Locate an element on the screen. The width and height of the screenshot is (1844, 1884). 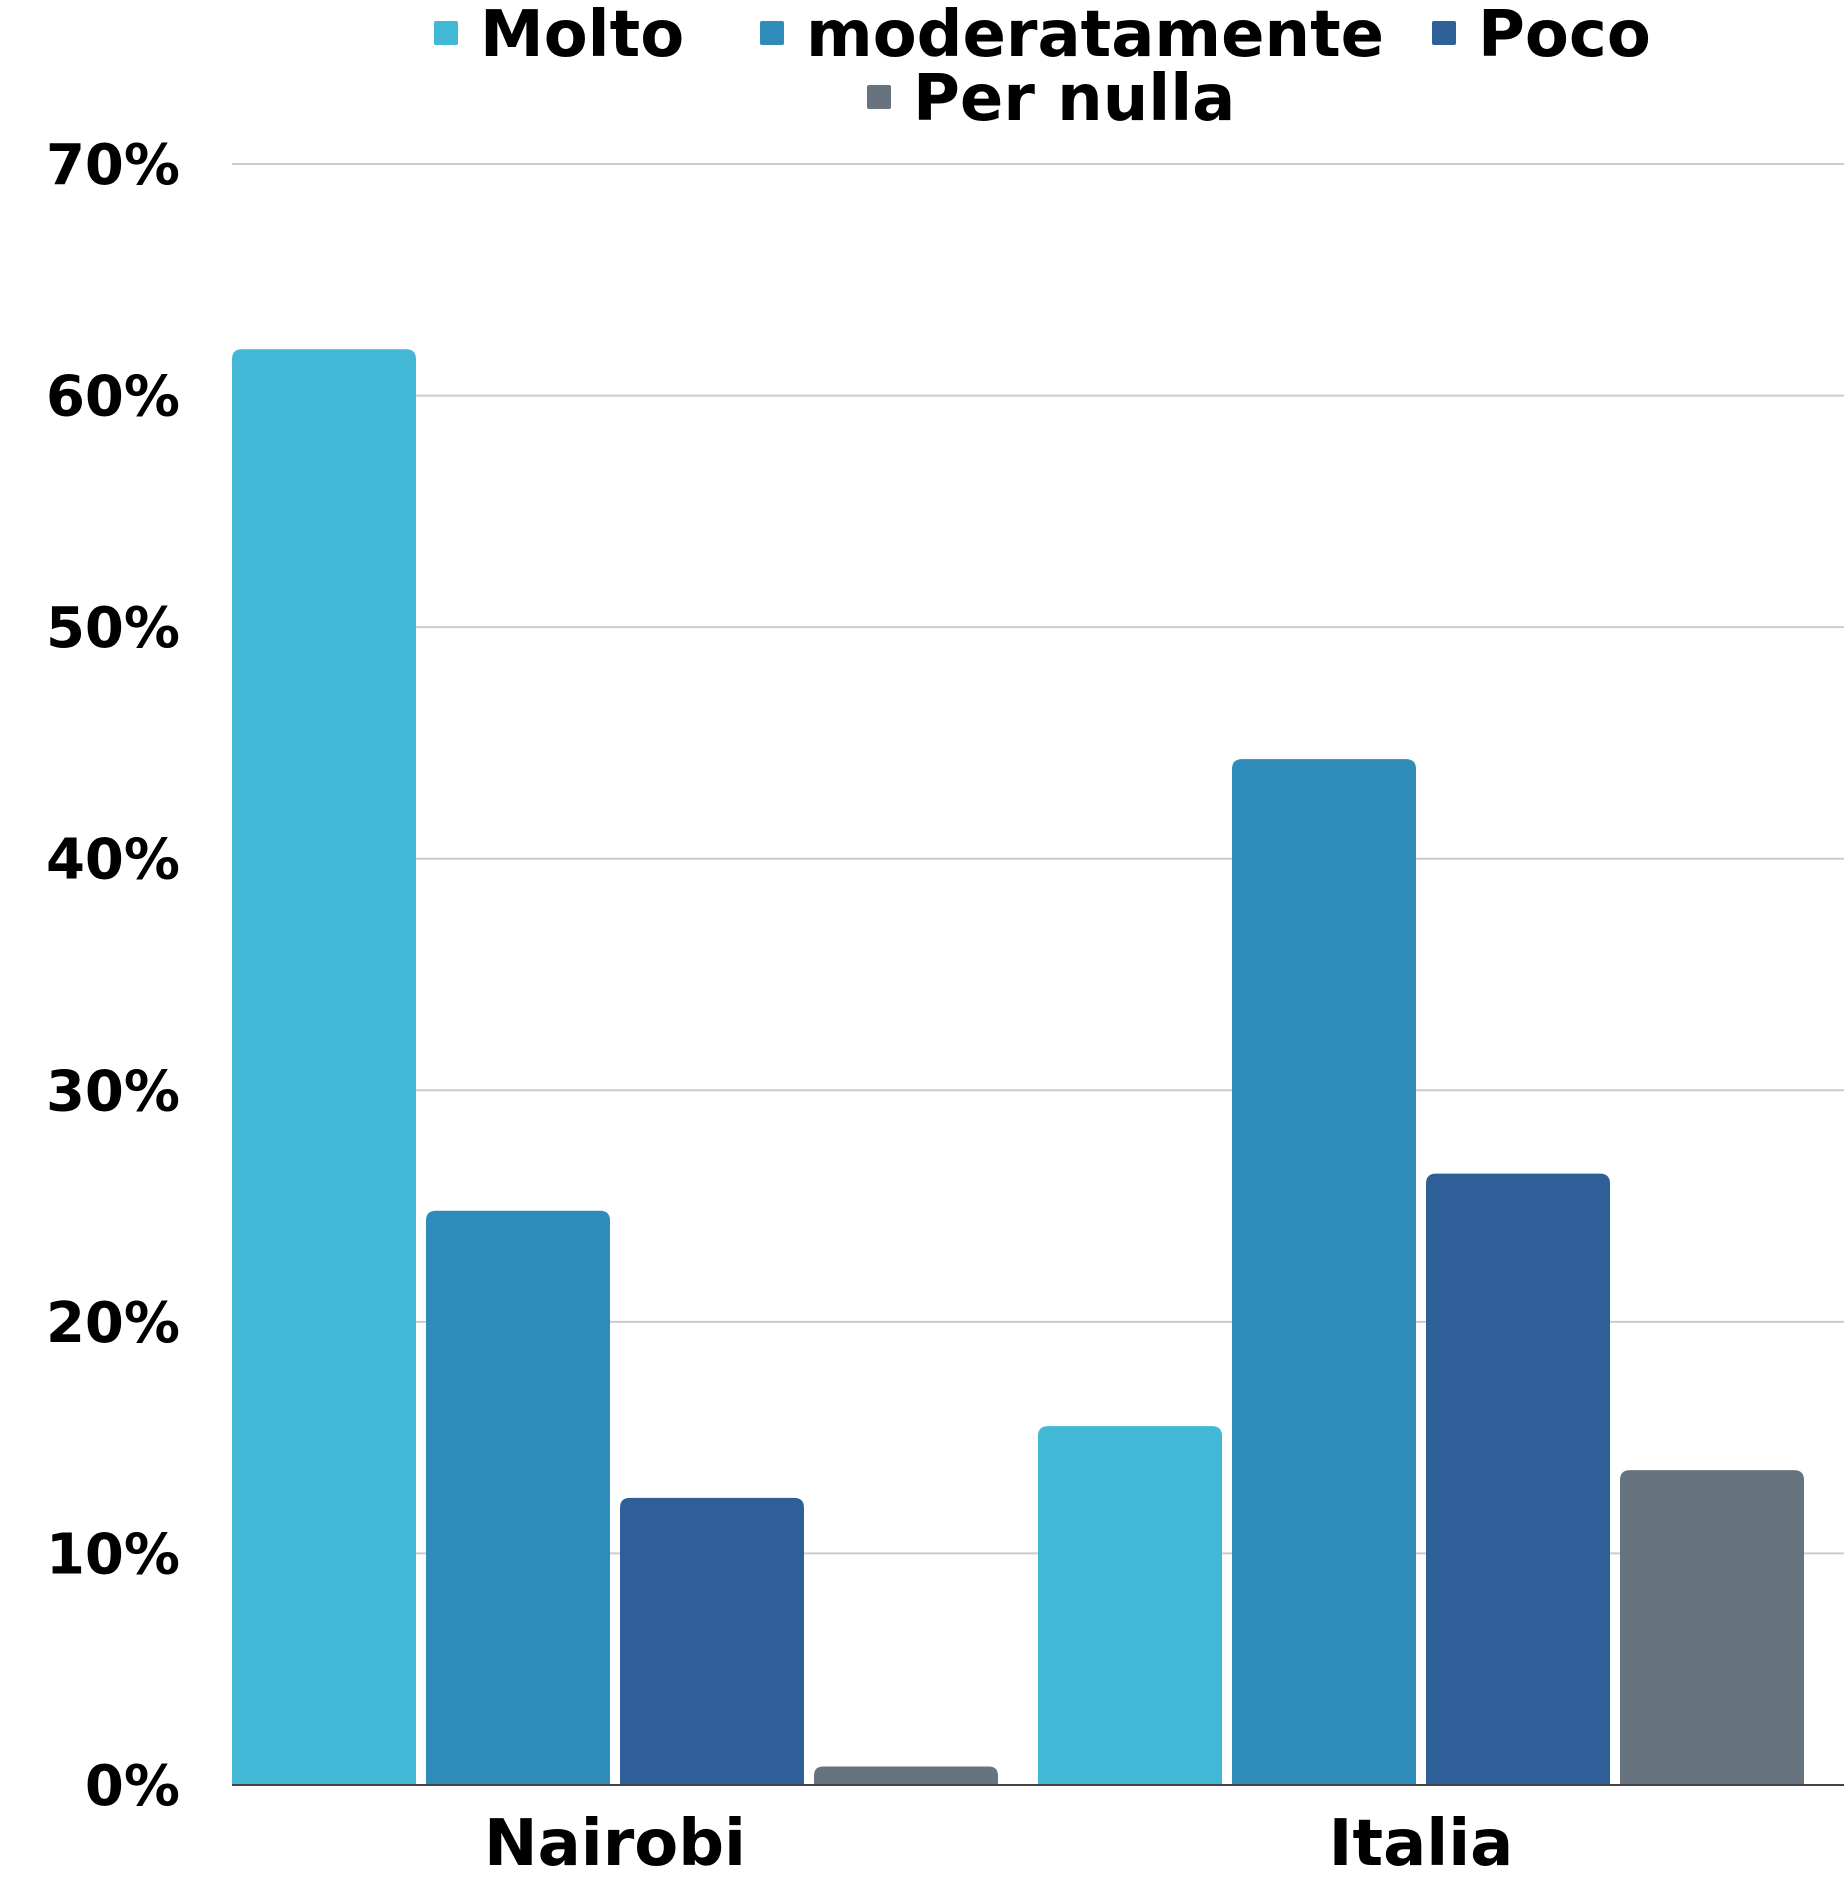
y-tick-label: 70% is located at coordinates (113, 165).